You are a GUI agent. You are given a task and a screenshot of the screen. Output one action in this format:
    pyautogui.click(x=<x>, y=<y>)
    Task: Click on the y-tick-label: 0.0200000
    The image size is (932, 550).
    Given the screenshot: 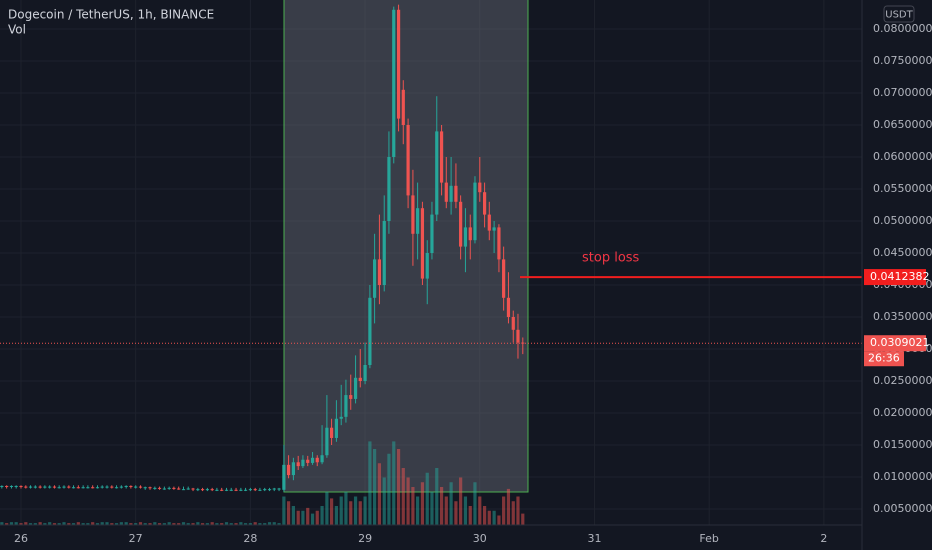 What is the action you would take?
    pyautogui.click(x=902, y=412)
    